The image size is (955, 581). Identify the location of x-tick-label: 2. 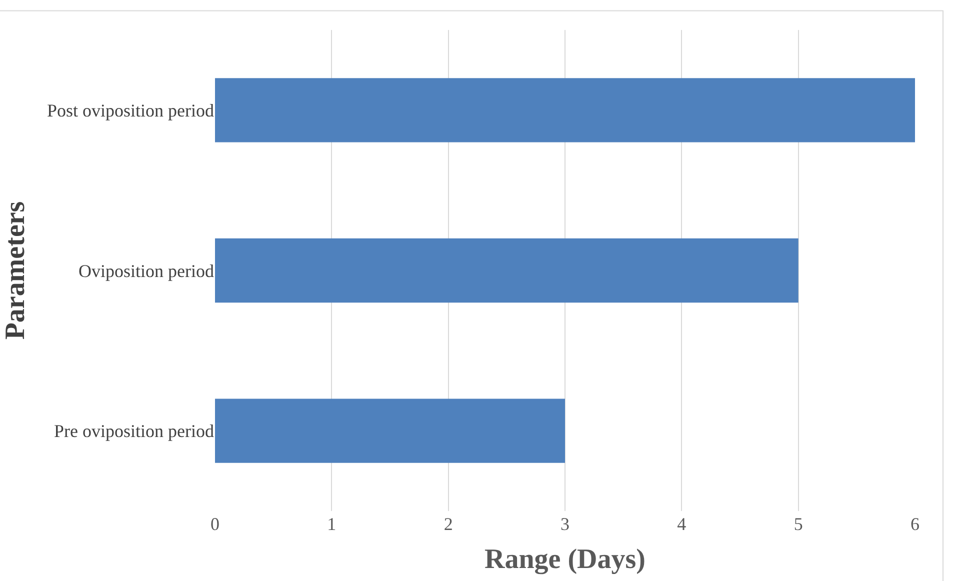
(448, 524).